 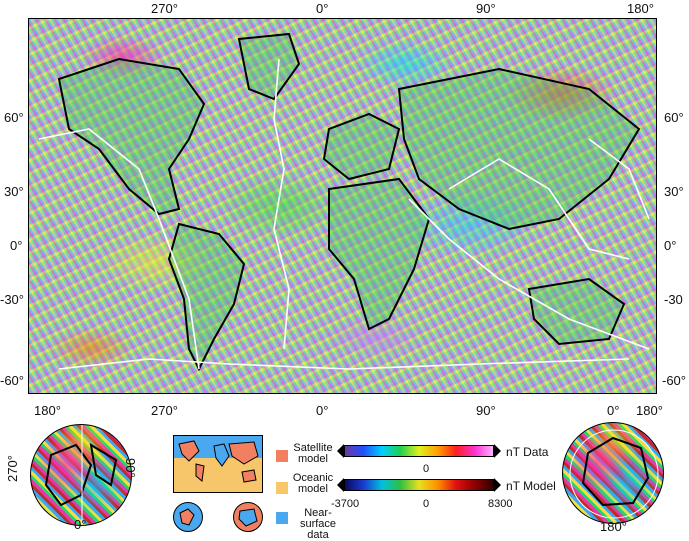 What do you see at coordinates (248, 517) in the screenshot?
I see `minimap-south-pole` at bounding box center [248, 517].